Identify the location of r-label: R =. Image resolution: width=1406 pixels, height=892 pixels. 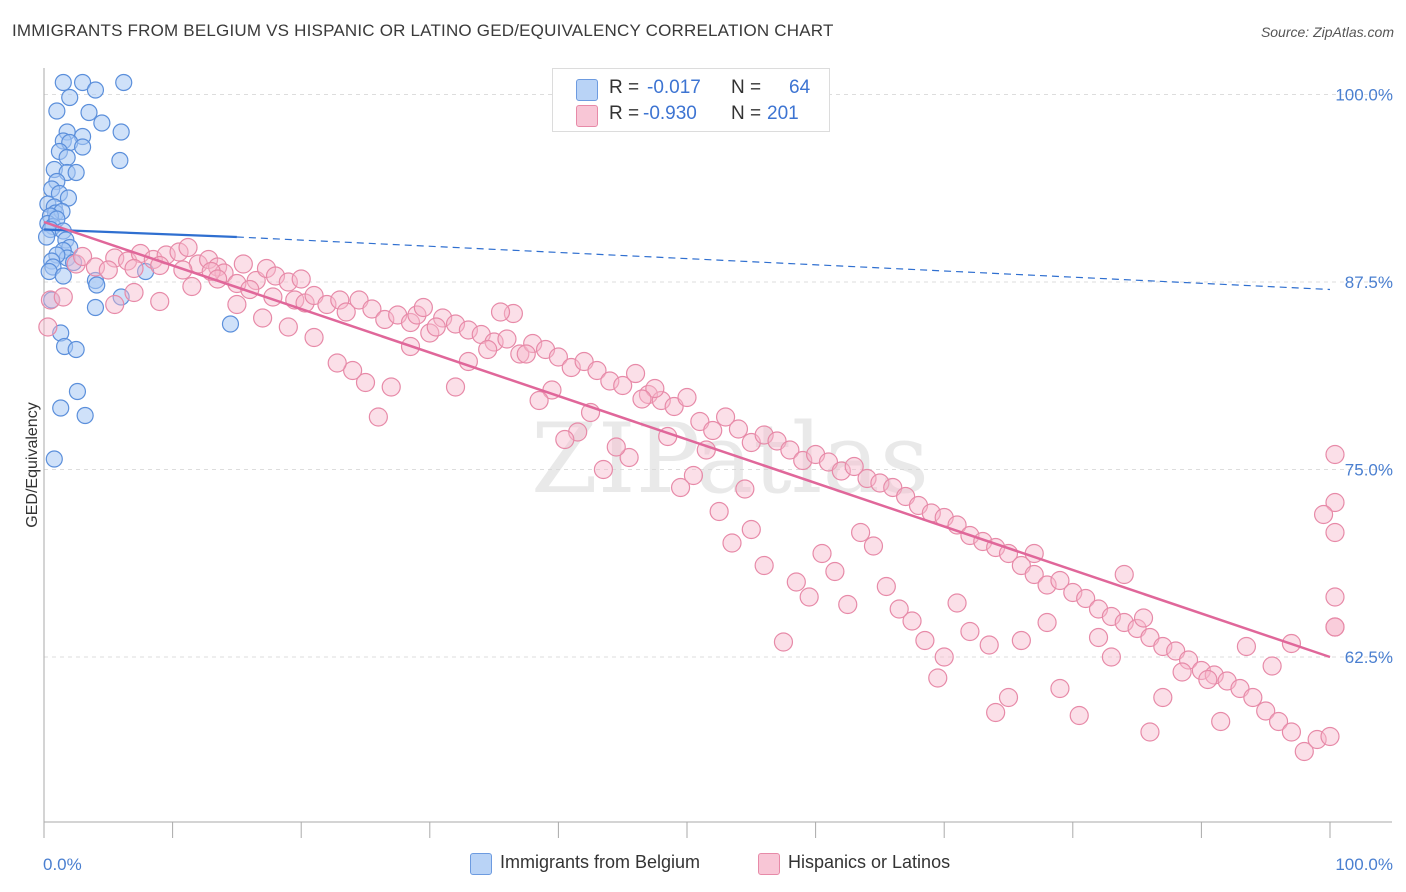
(624, 87).